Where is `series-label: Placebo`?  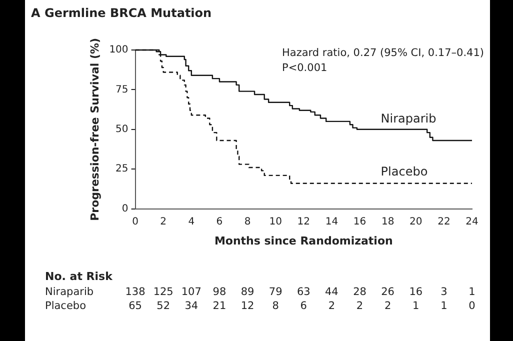
series-label: Placebo is located at coordinates (404, 171).